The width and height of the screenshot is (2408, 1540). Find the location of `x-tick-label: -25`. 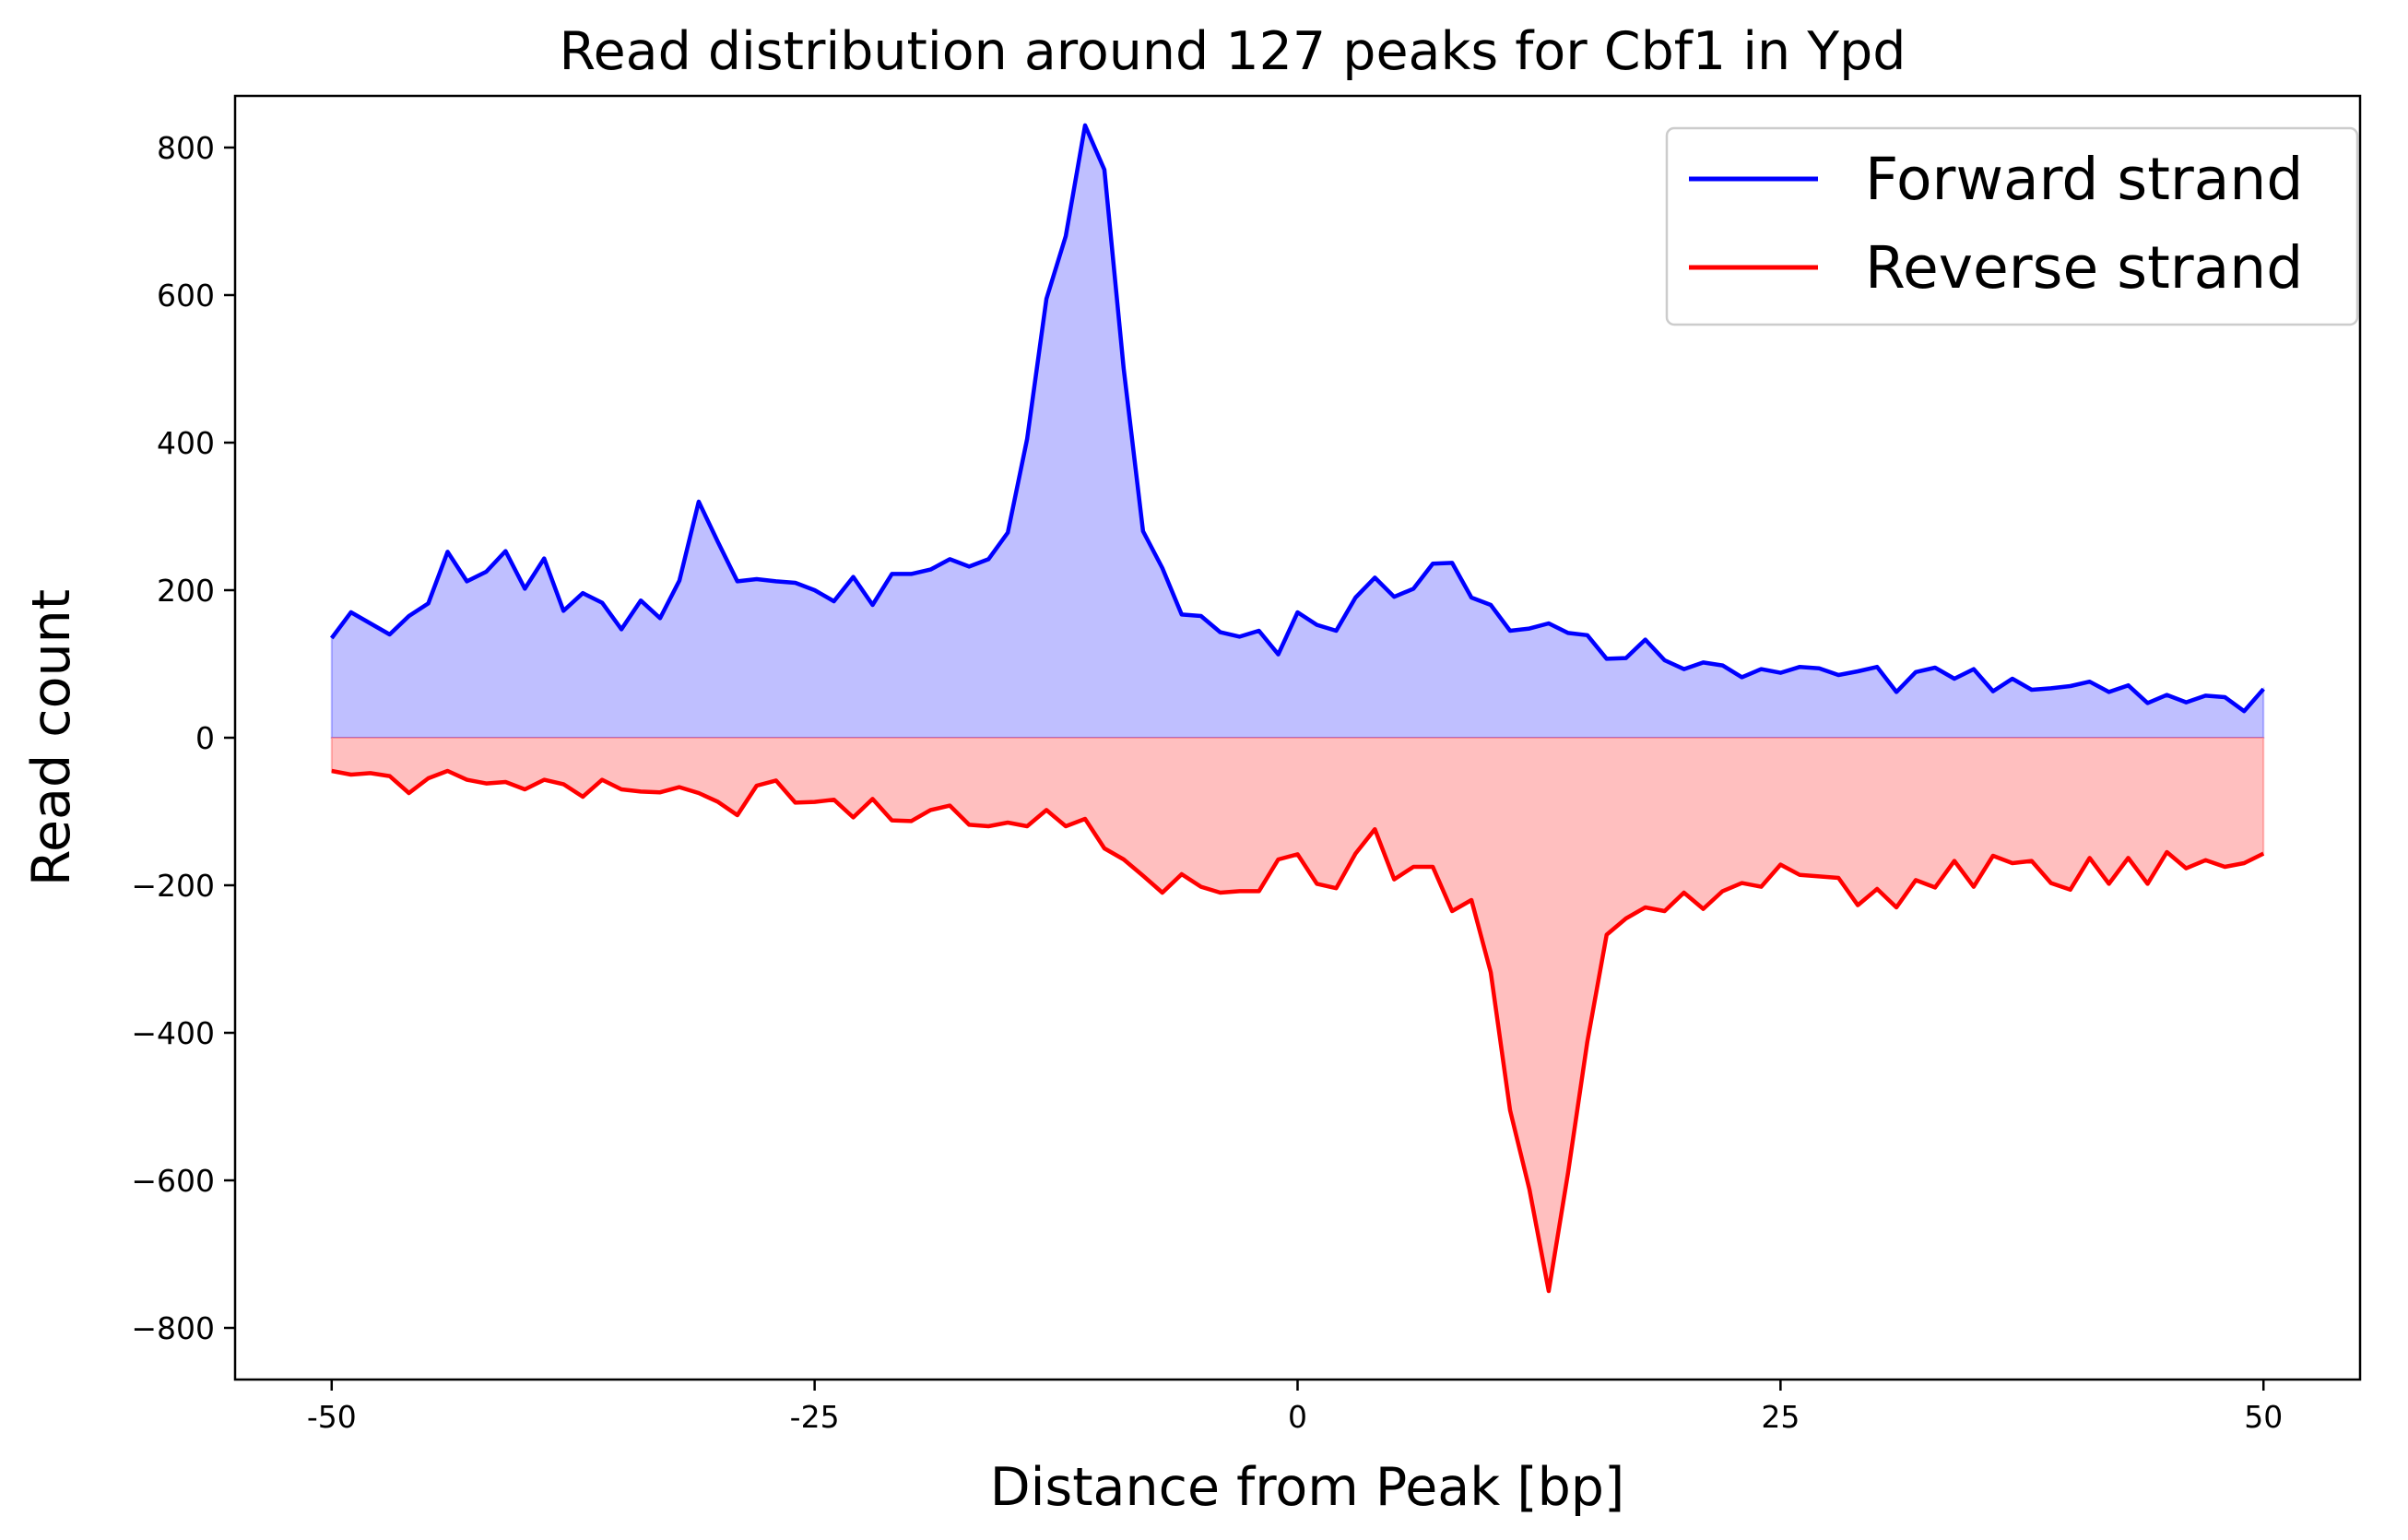

x-tick-label: -25 is located at coordinates (815, 1417).